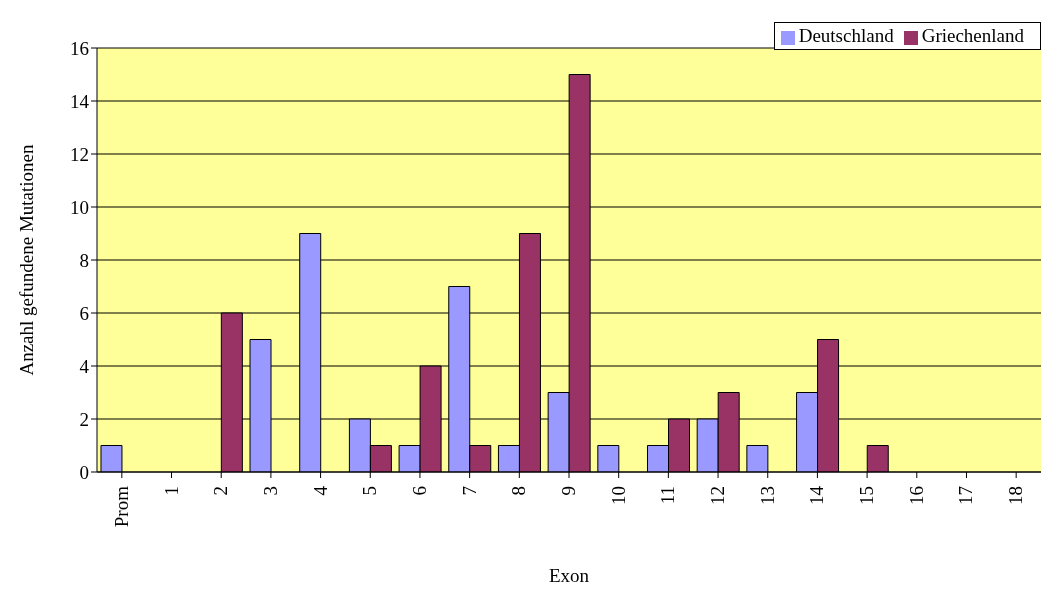 The height and width of the screenshot is (592, 1041). Describe the element at coordinates (26, 259) in the screenshot. I see `y-axis-title: Anzahl gefundene Mutationen` at that location.